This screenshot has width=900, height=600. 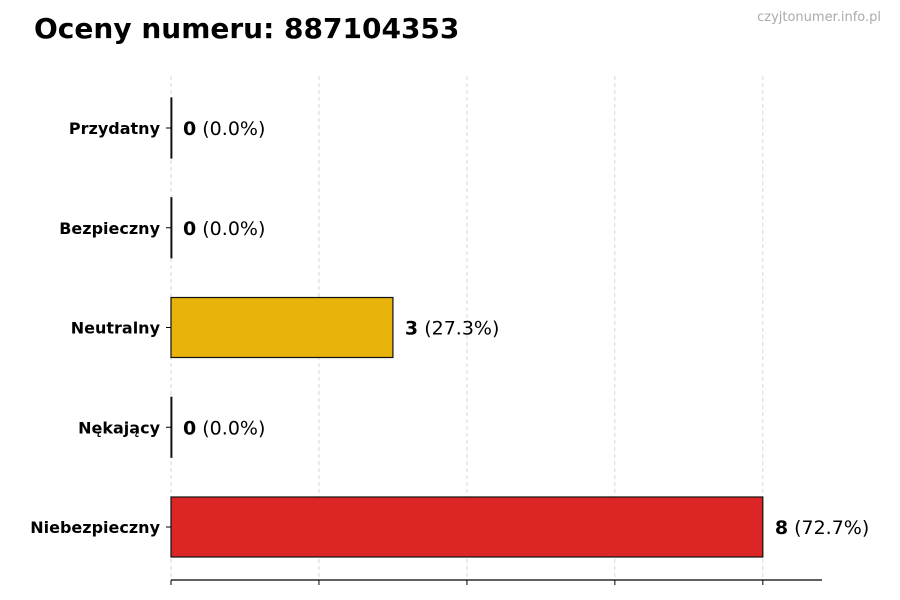 I want to click on watermark: czyjtonumer.info.pl, so click(x=819, y=17).